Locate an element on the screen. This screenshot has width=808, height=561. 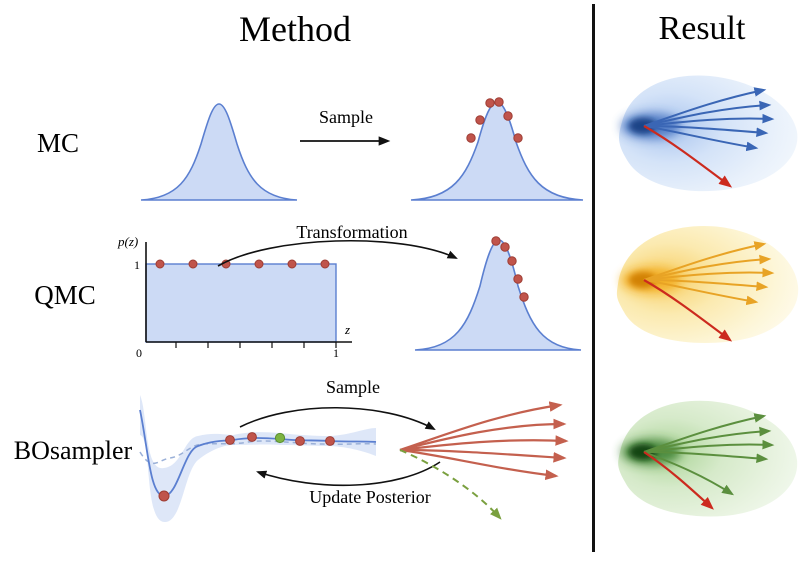
column-divider is located at coordinates (593, 278).